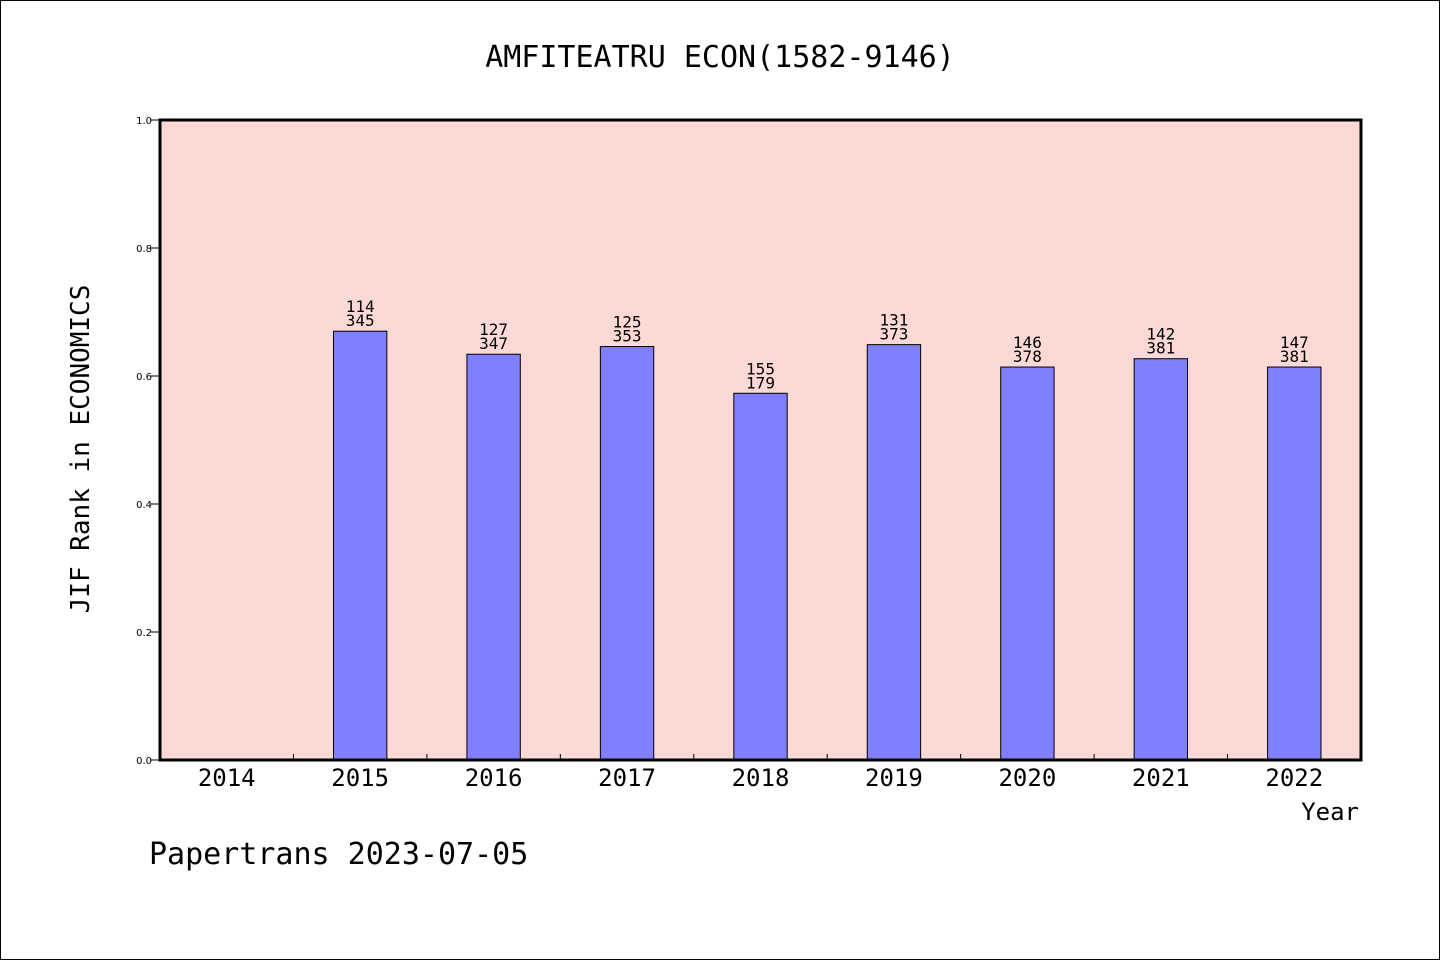 The width and height of the screenshot is (1440, 960). Describe the element at coordinates (227, 778) in the screenshot. I see `x-tick-label: 2014` at that location.